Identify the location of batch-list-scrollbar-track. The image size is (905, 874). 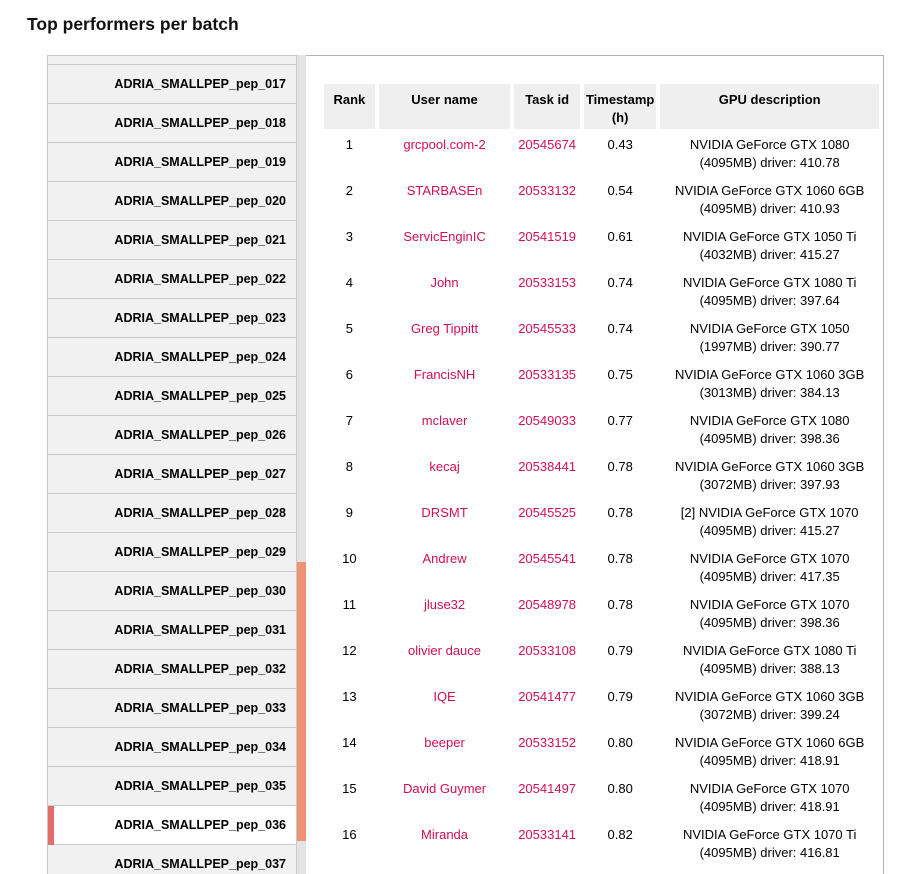
(302, 464).